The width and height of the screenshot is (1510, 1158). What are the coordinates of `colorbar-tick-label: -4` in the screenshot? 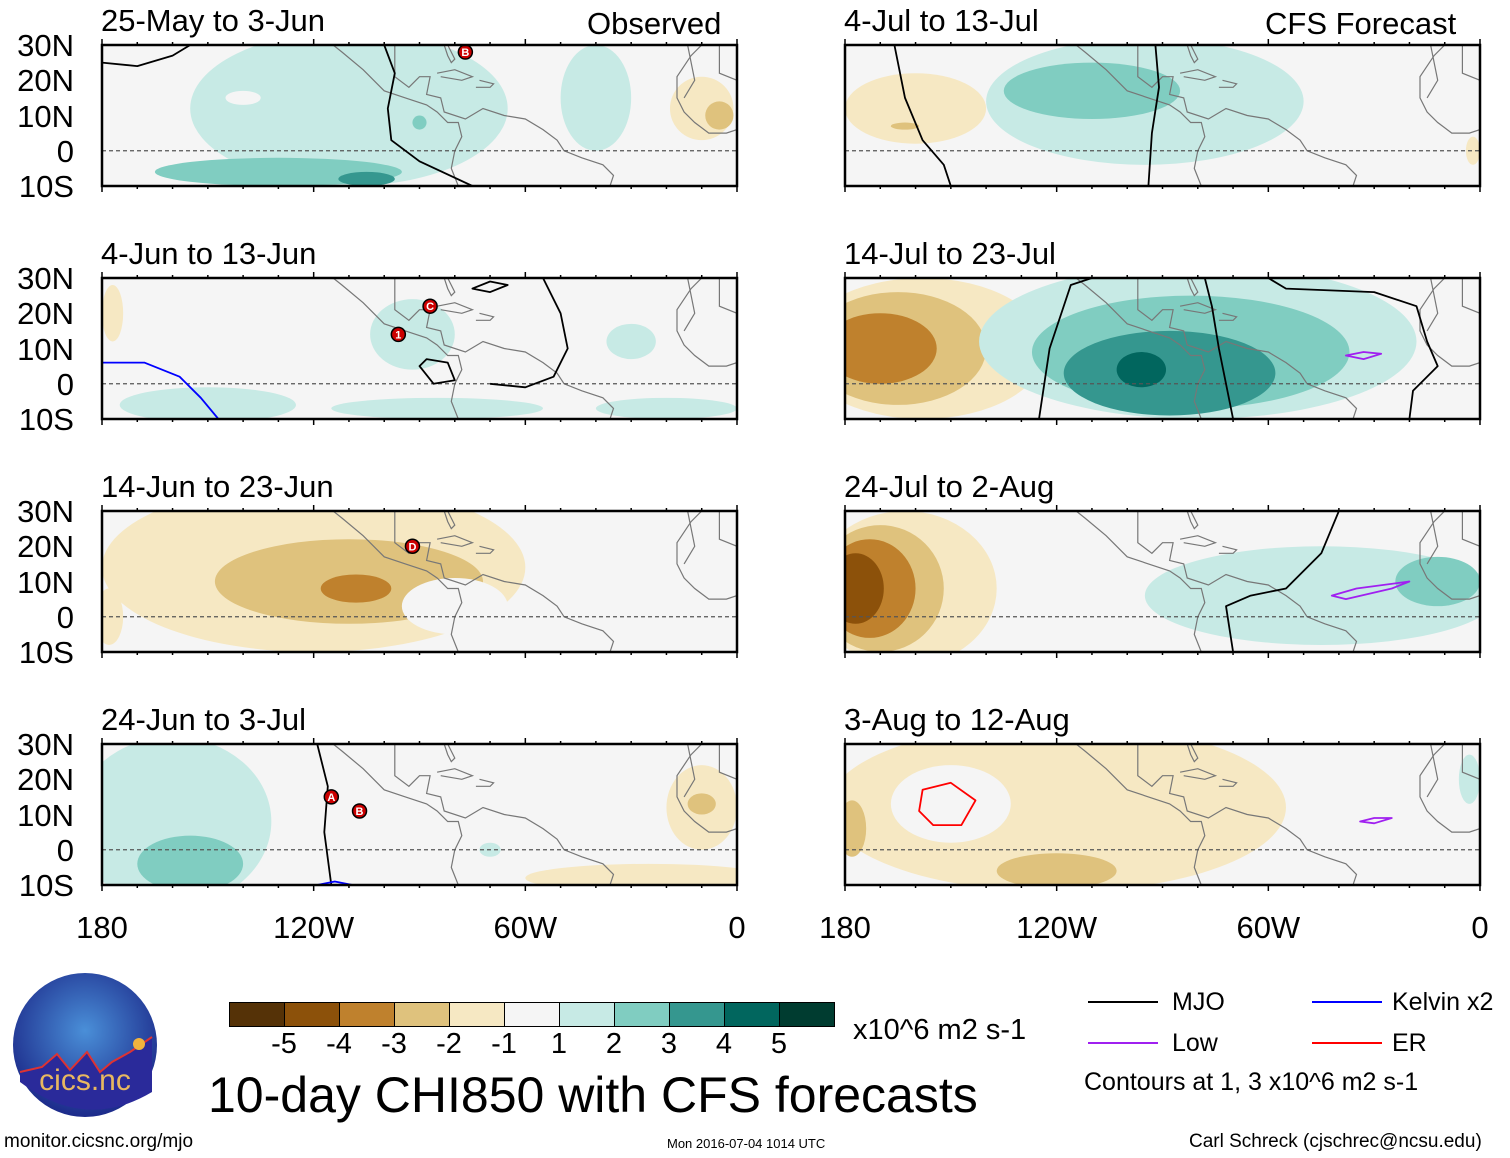 It's located at (339, 1044).